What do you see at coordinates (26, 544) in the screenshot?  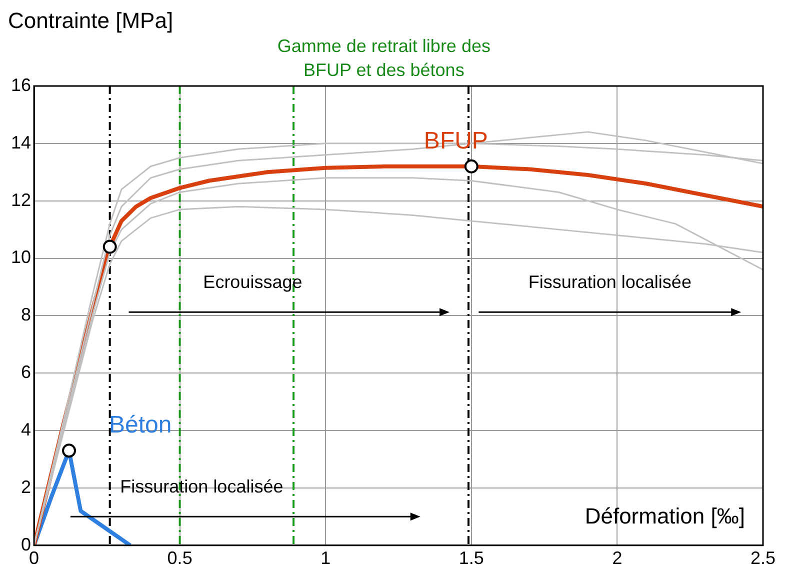 I see `y-tick-label: 0` at bounding box center [26, 544].